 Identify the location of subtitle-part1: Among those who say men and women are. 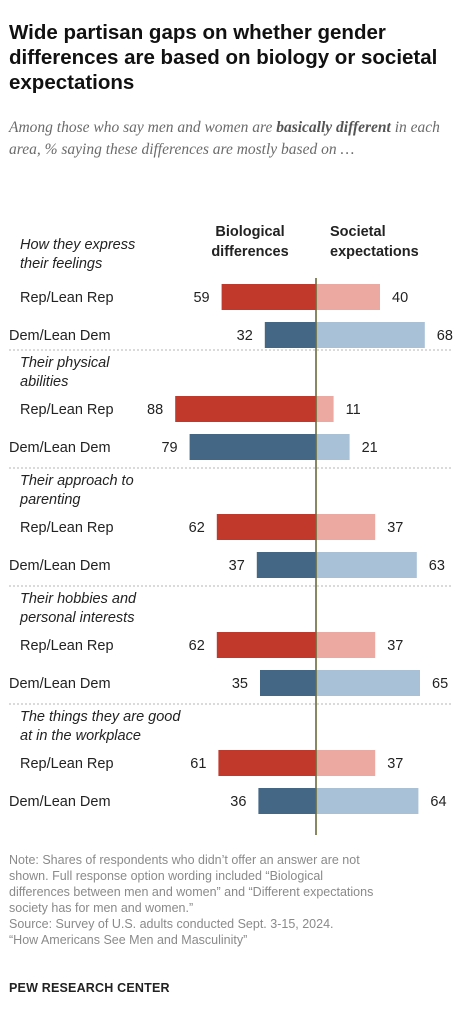
(143, 127).